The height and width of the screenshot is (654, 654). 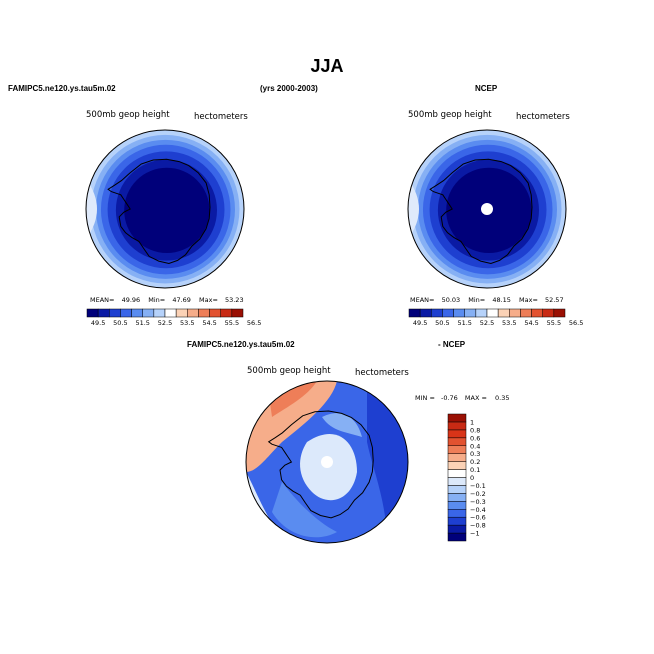 What do you see at coordinates (98, 323) in the screenshot?
I see `model-colorbar-tick-label: 49.5` at bounding box center [98, 323].